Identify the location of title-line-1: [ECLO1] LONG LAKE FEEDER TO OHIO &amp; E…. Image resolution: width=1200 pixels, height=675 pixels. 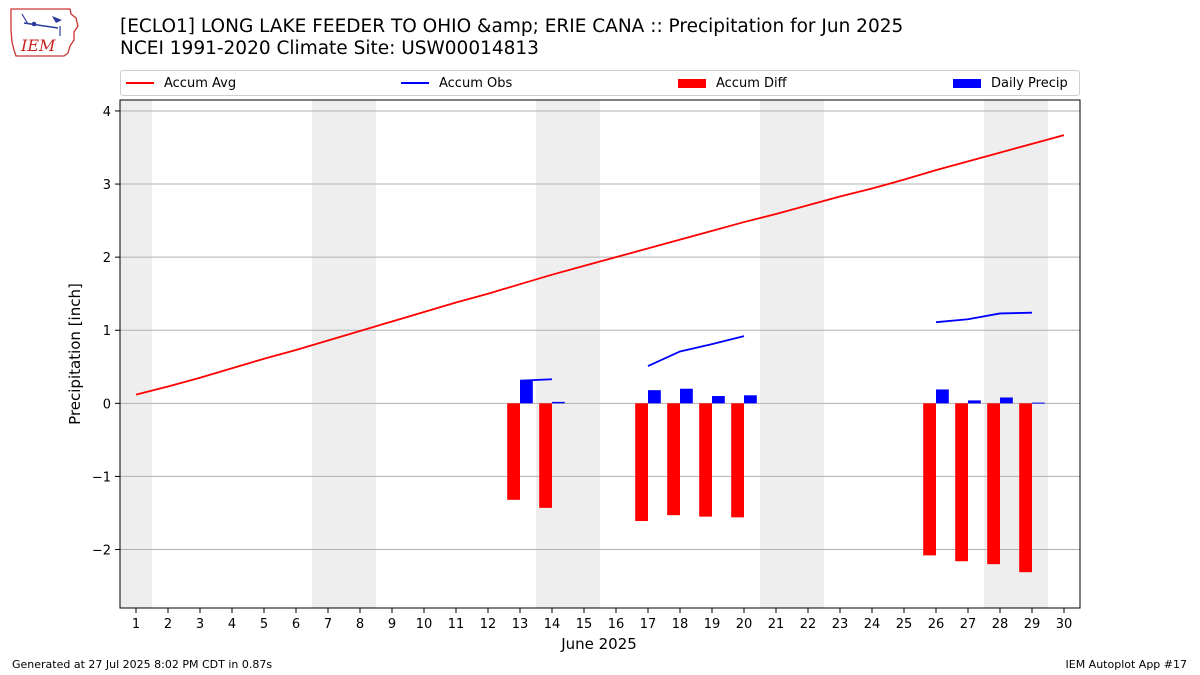
(512, 26).